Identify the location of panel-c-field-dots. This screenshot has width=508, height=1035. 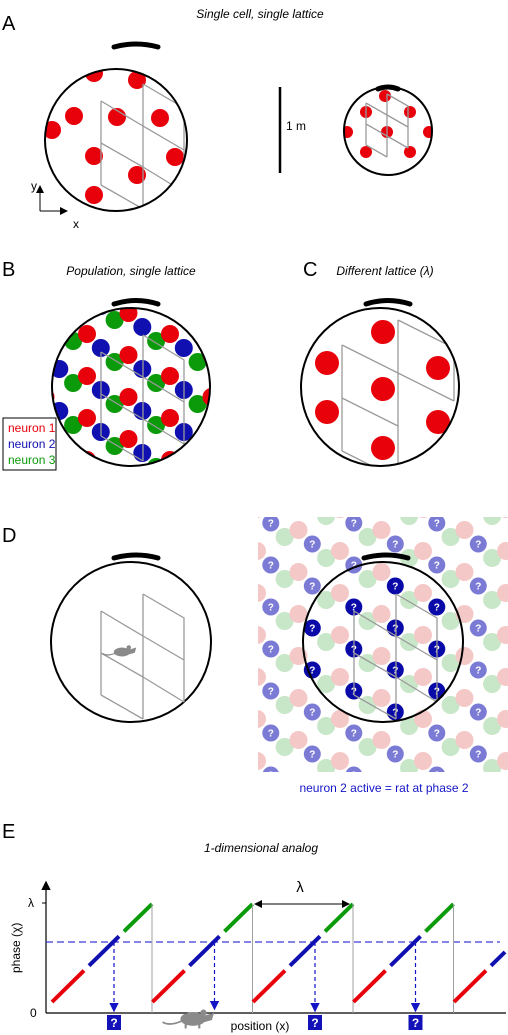
(382, 390).